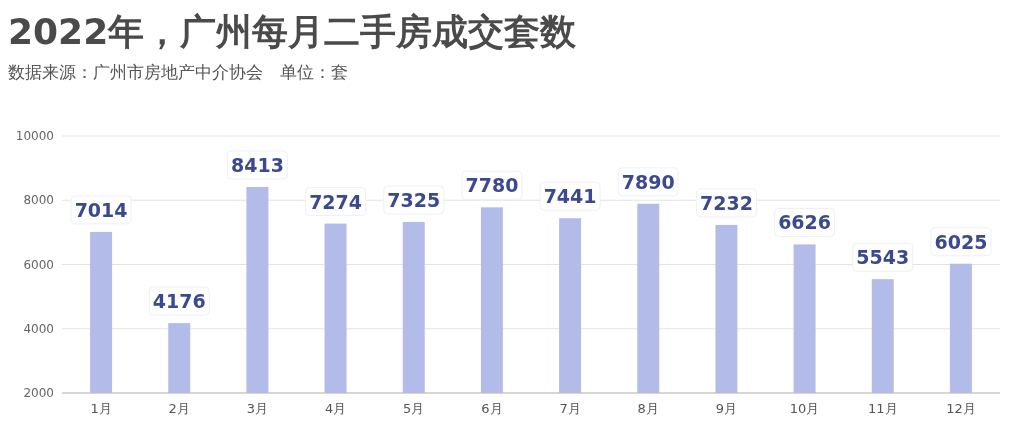 The image size is (1024, 429). I want to click on y-tick-label: 2000, so click(38, 393).